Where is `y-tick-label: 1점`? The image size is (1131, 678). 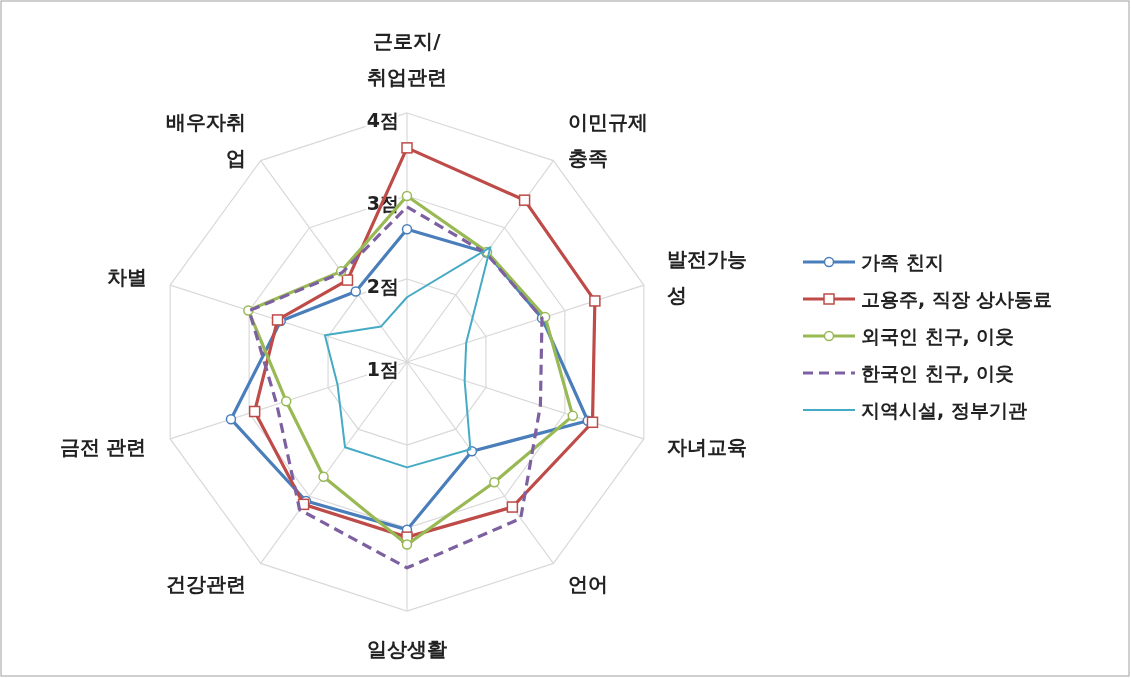 y-tick-label: 1점 is located at coordinates (382, 369).